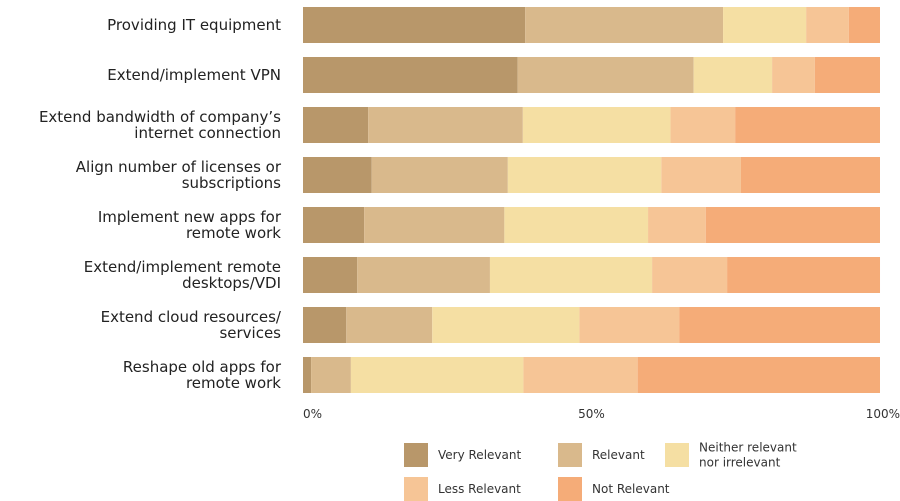  I want to click on bar-segment-3-neither-relevant-nor-irrelevant, so click(596, 125).